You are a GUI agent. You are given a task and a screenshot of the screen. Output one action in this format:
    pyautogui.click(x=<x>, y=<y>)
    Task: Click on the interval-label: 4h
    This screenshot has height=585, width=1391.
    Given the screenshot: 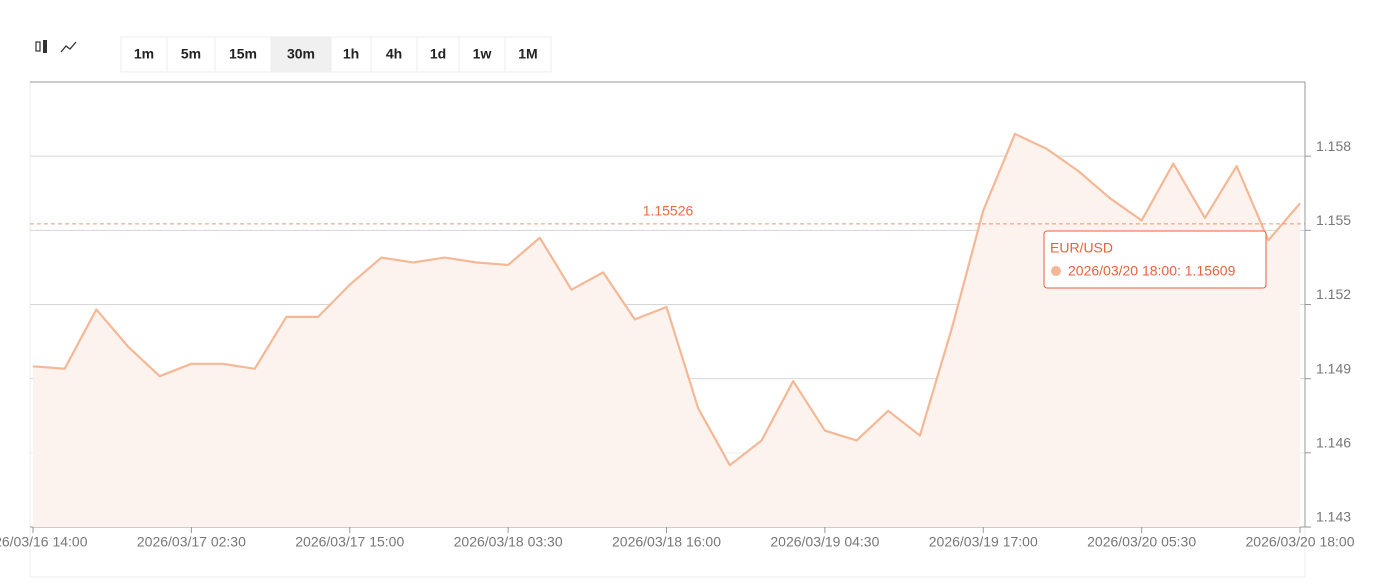 What is the action you would take?
    pyautogui.click(x=394, y=54)
    